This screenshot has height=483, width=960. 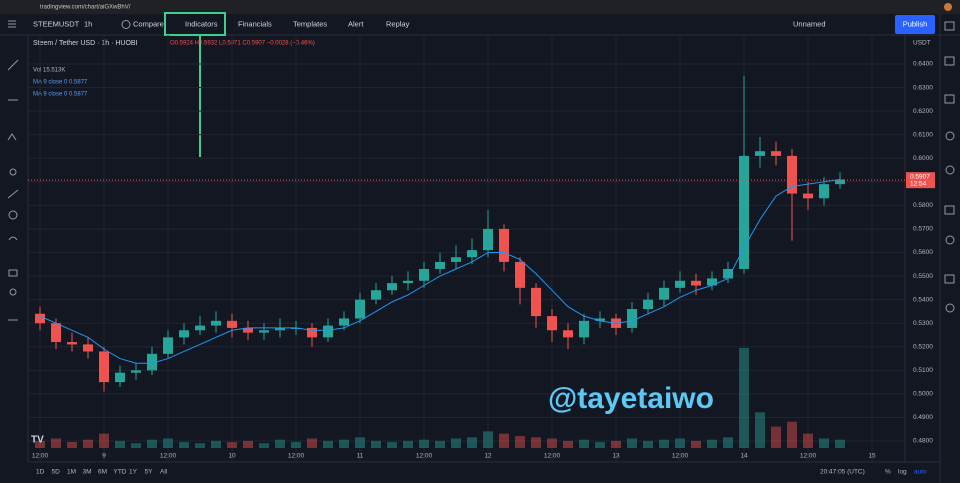 What do you see at coordinates (902, 472) in the screenshot?
I see `log-toggle: log` at bounding box center [902, 472].